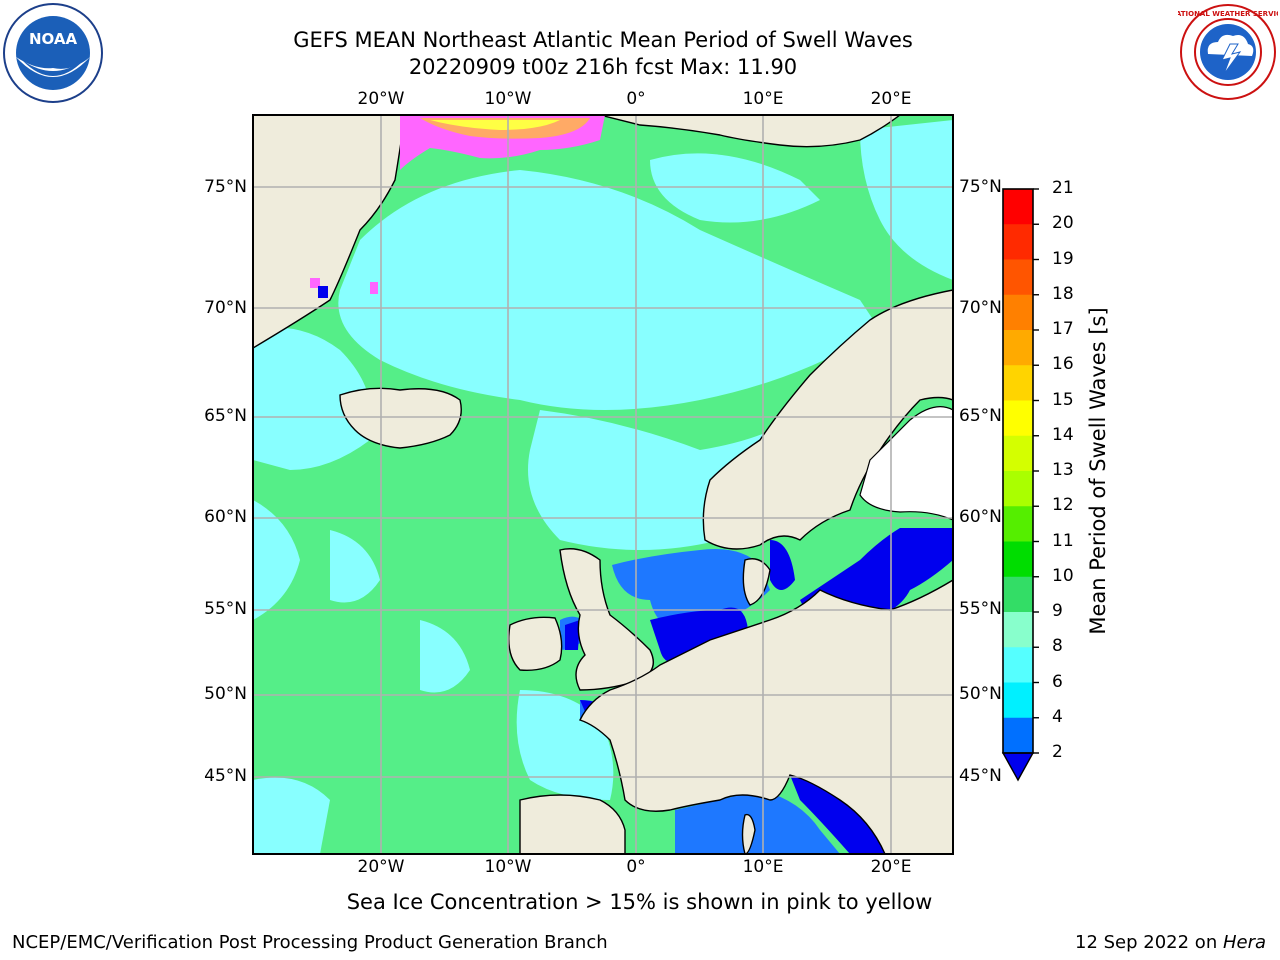  Describe the element at coordinates (1063, 470) in the screenshot. I see `colorbar-tick-label: 13` at that location.